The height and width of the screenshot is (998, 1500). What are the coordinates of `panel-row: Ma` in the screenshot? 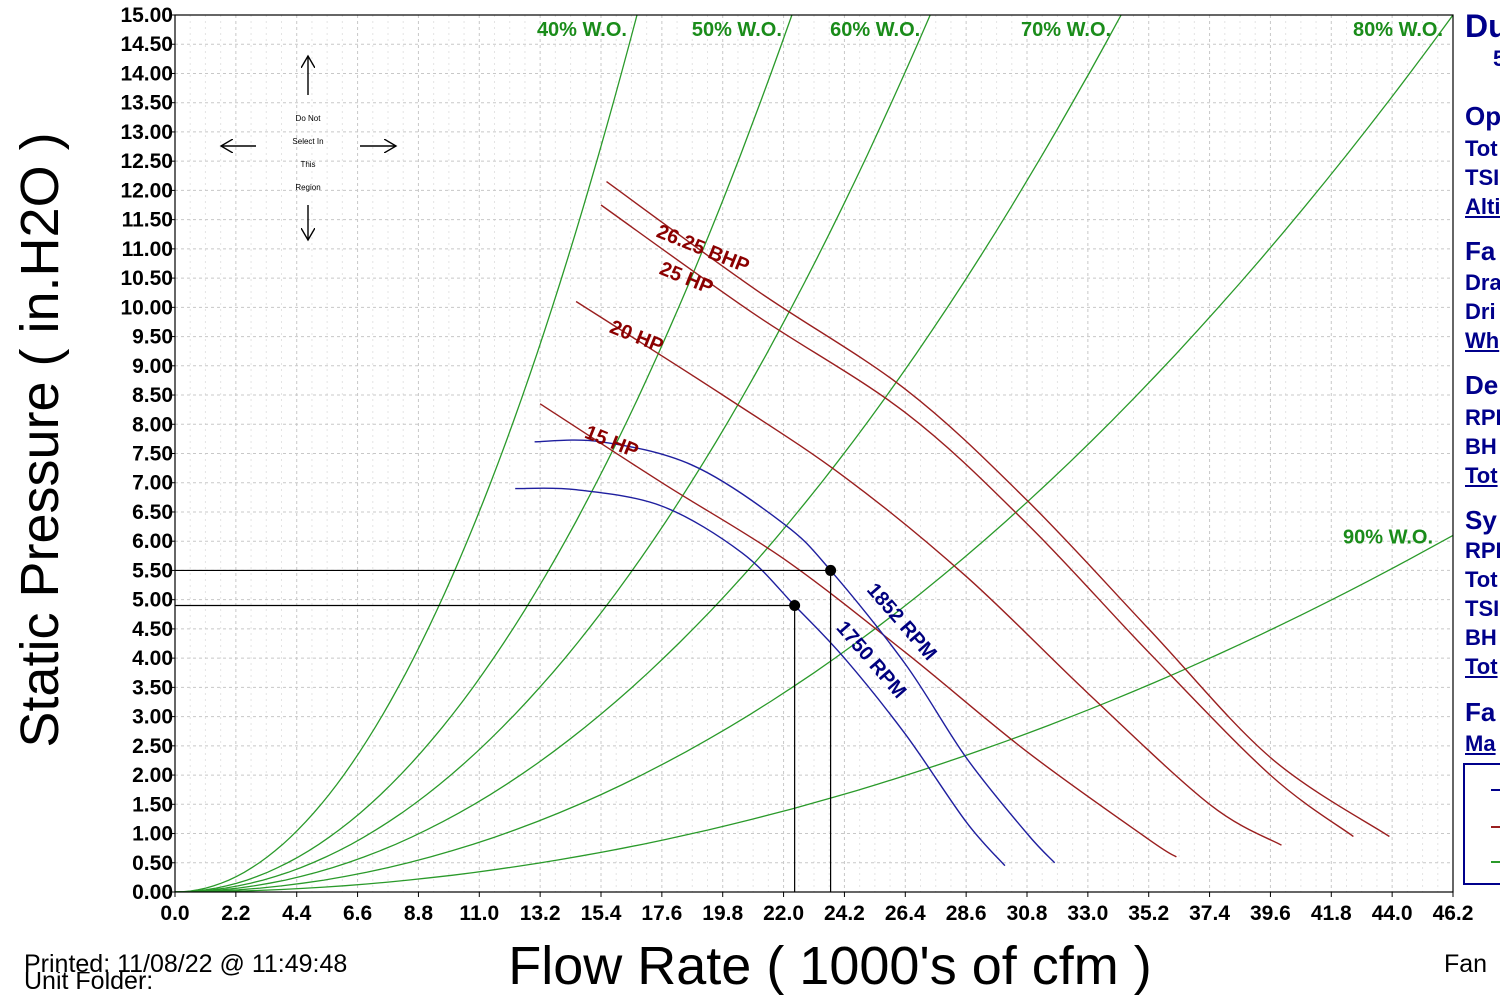 It's located at (1480, 743).